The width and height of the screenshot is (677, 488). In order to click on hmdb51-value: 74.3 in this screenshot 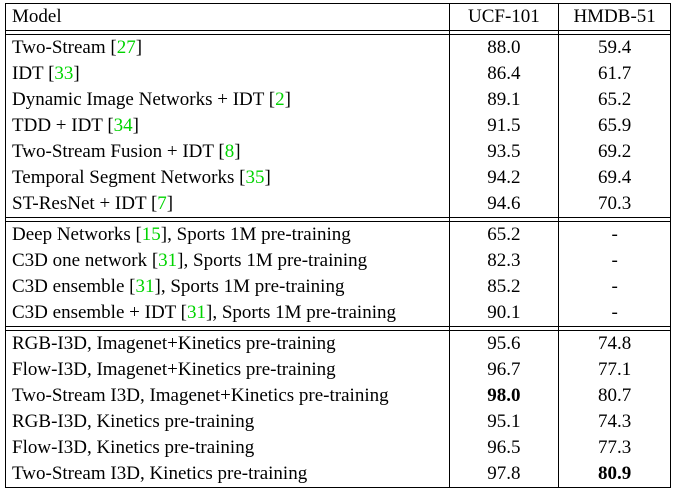, I will do `click(614, 421)`.